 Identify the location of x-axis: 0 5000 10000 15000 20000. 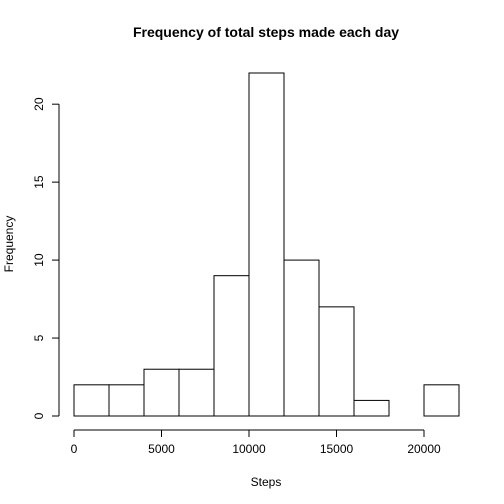
(256, 442).